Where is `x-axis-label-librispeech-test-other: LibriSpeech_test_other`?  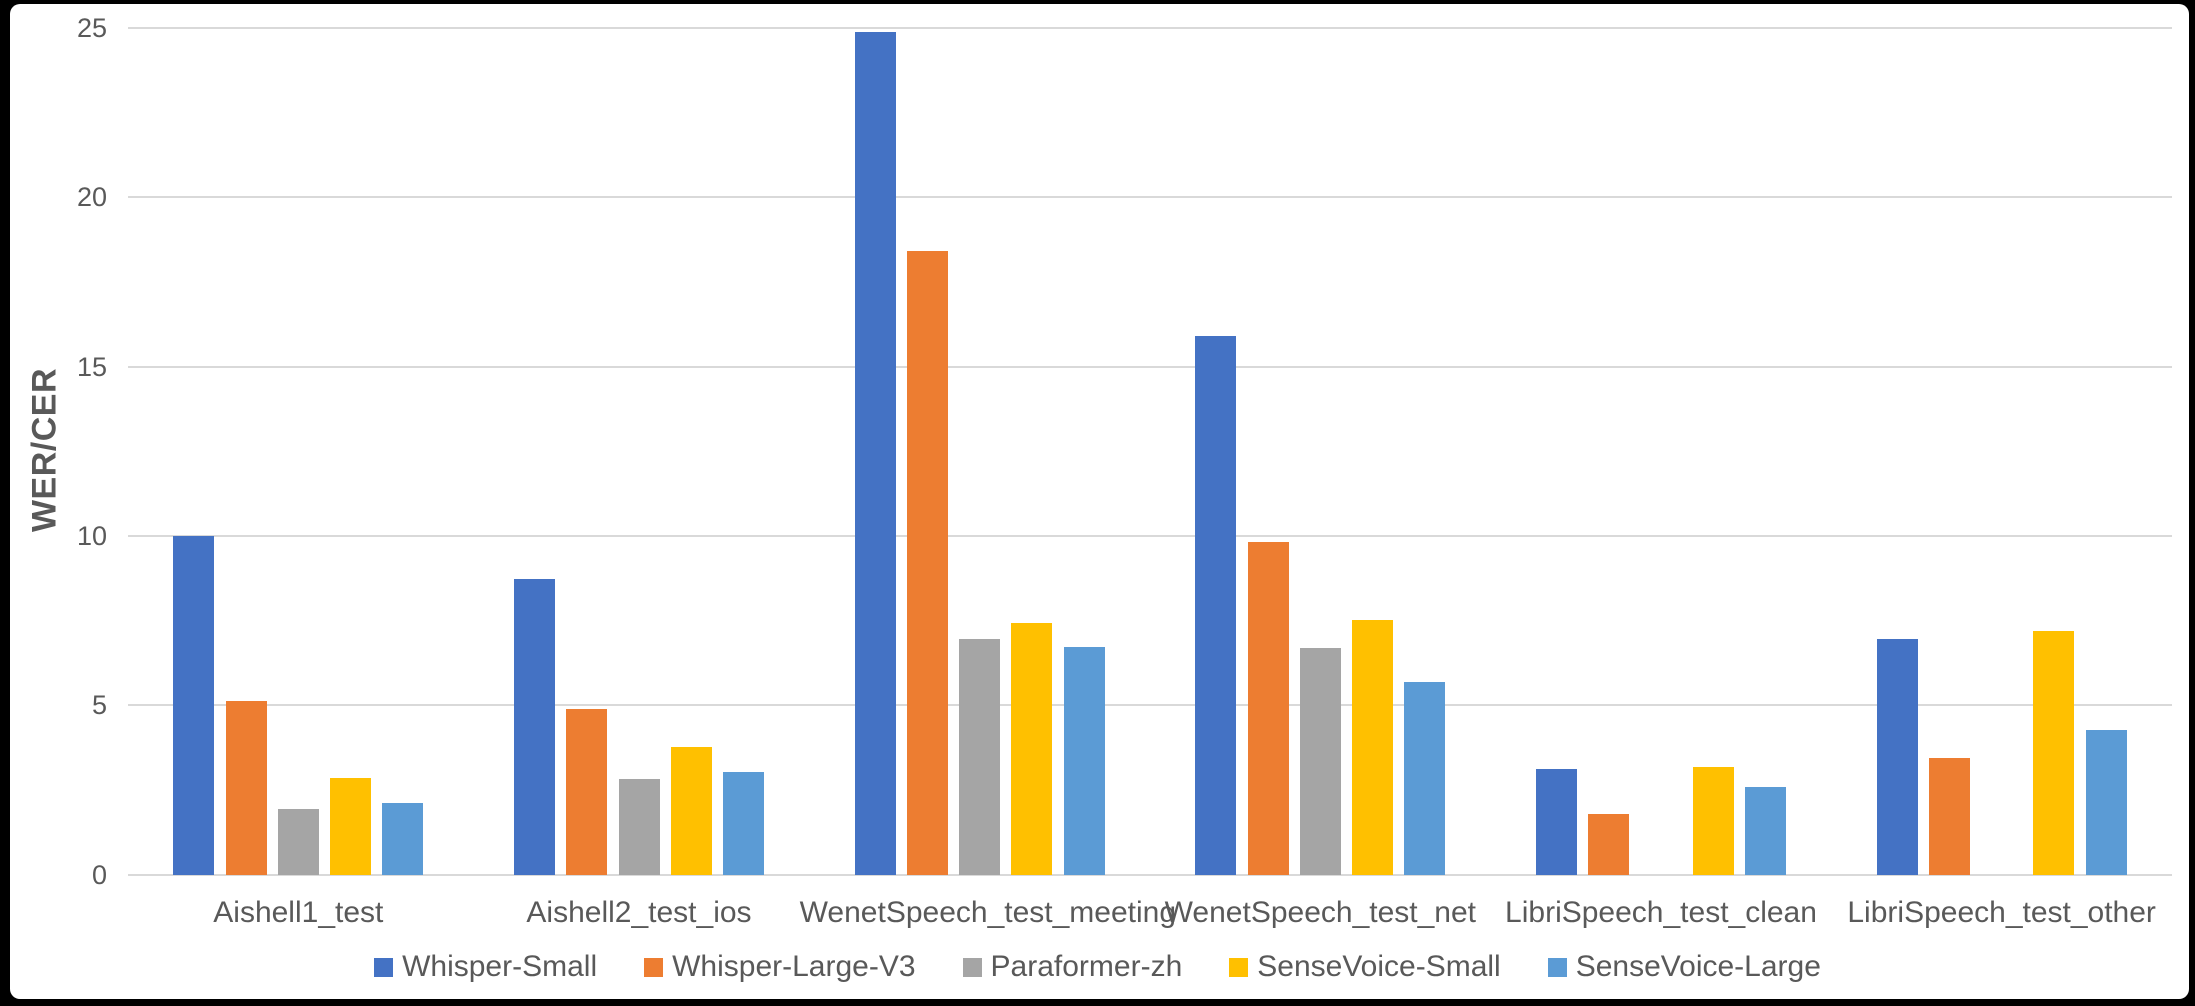 x-axis-label-librispeech-test-other: LibriSpeech_test_other is located at coordinates (2001, 912).